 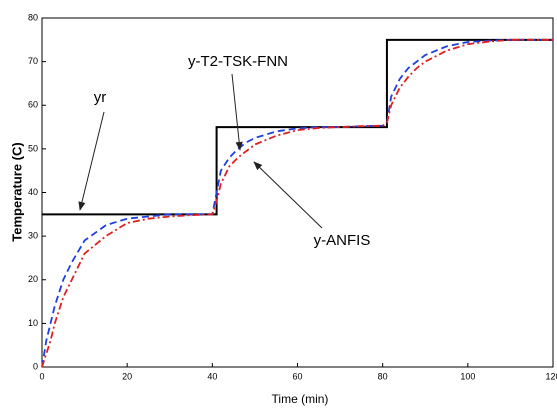 What do you see at coordinates (297, 376) in the screenshot?
I see `x-tick-label: 60` at bounding box center [297, 376].